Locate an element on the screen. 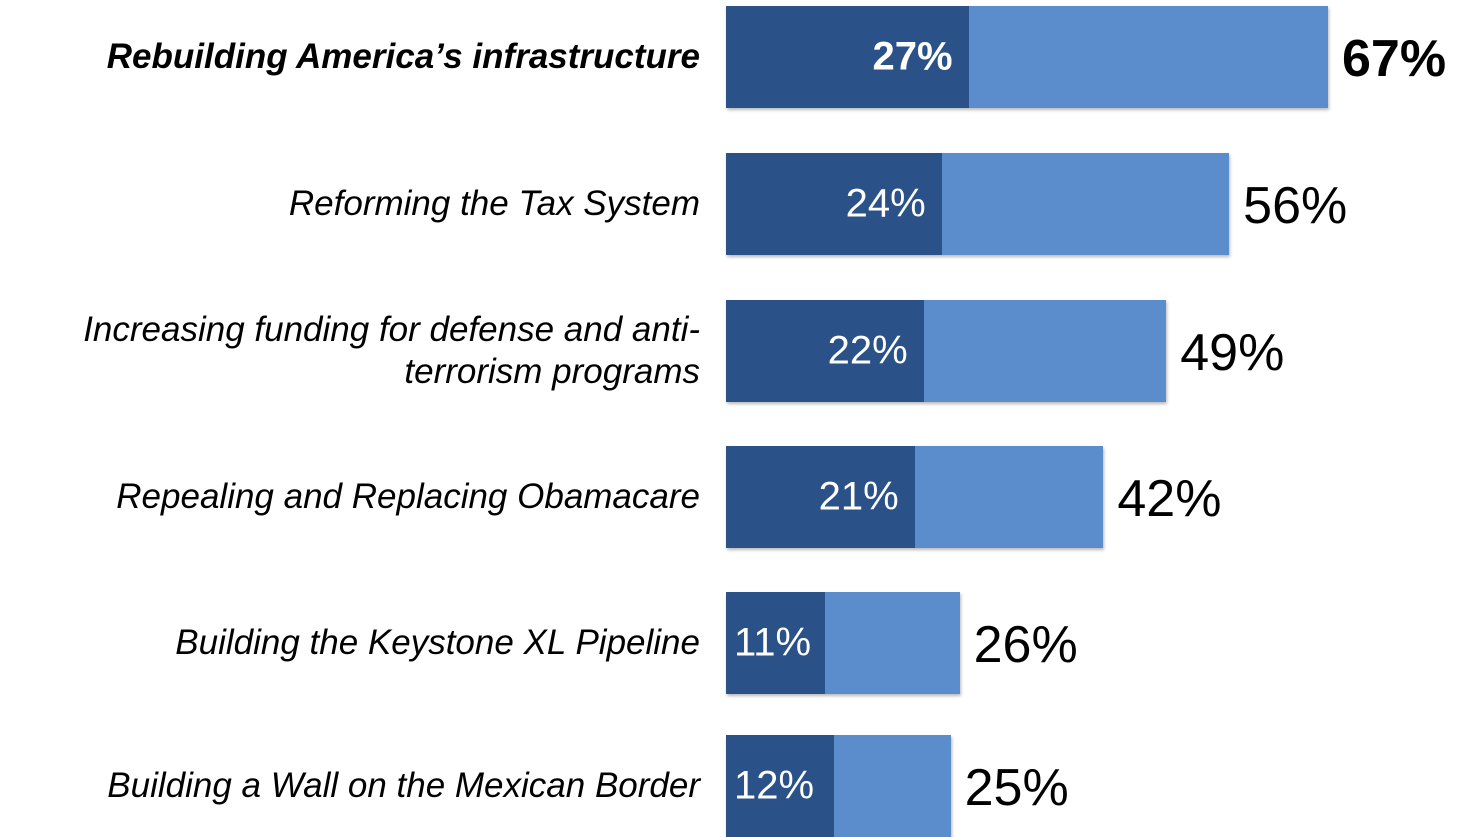 The height and width of the screenshot is (837, 1462). bar-part: 21% is located at coordinates (820, 497).